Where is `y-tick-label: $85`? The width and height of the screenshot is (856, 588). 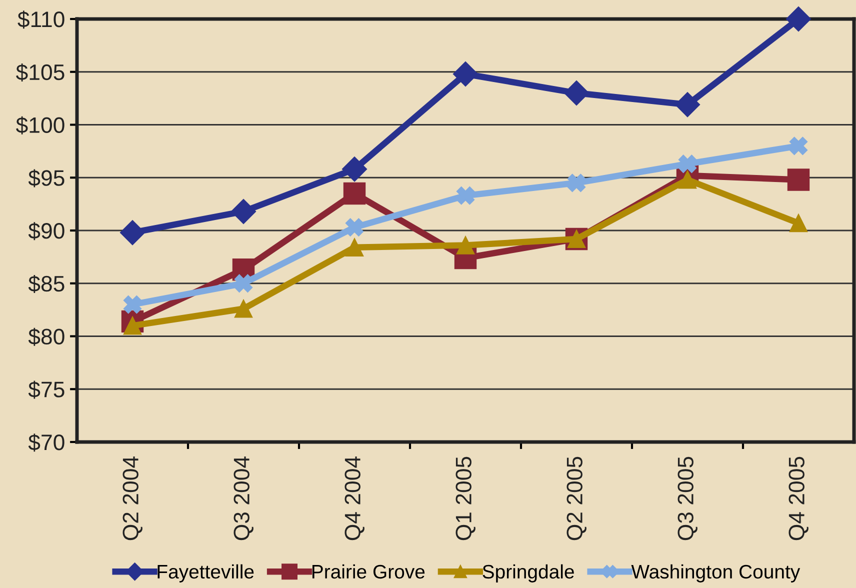 y-tick-label: $85 is located at coordinates (46, 283).